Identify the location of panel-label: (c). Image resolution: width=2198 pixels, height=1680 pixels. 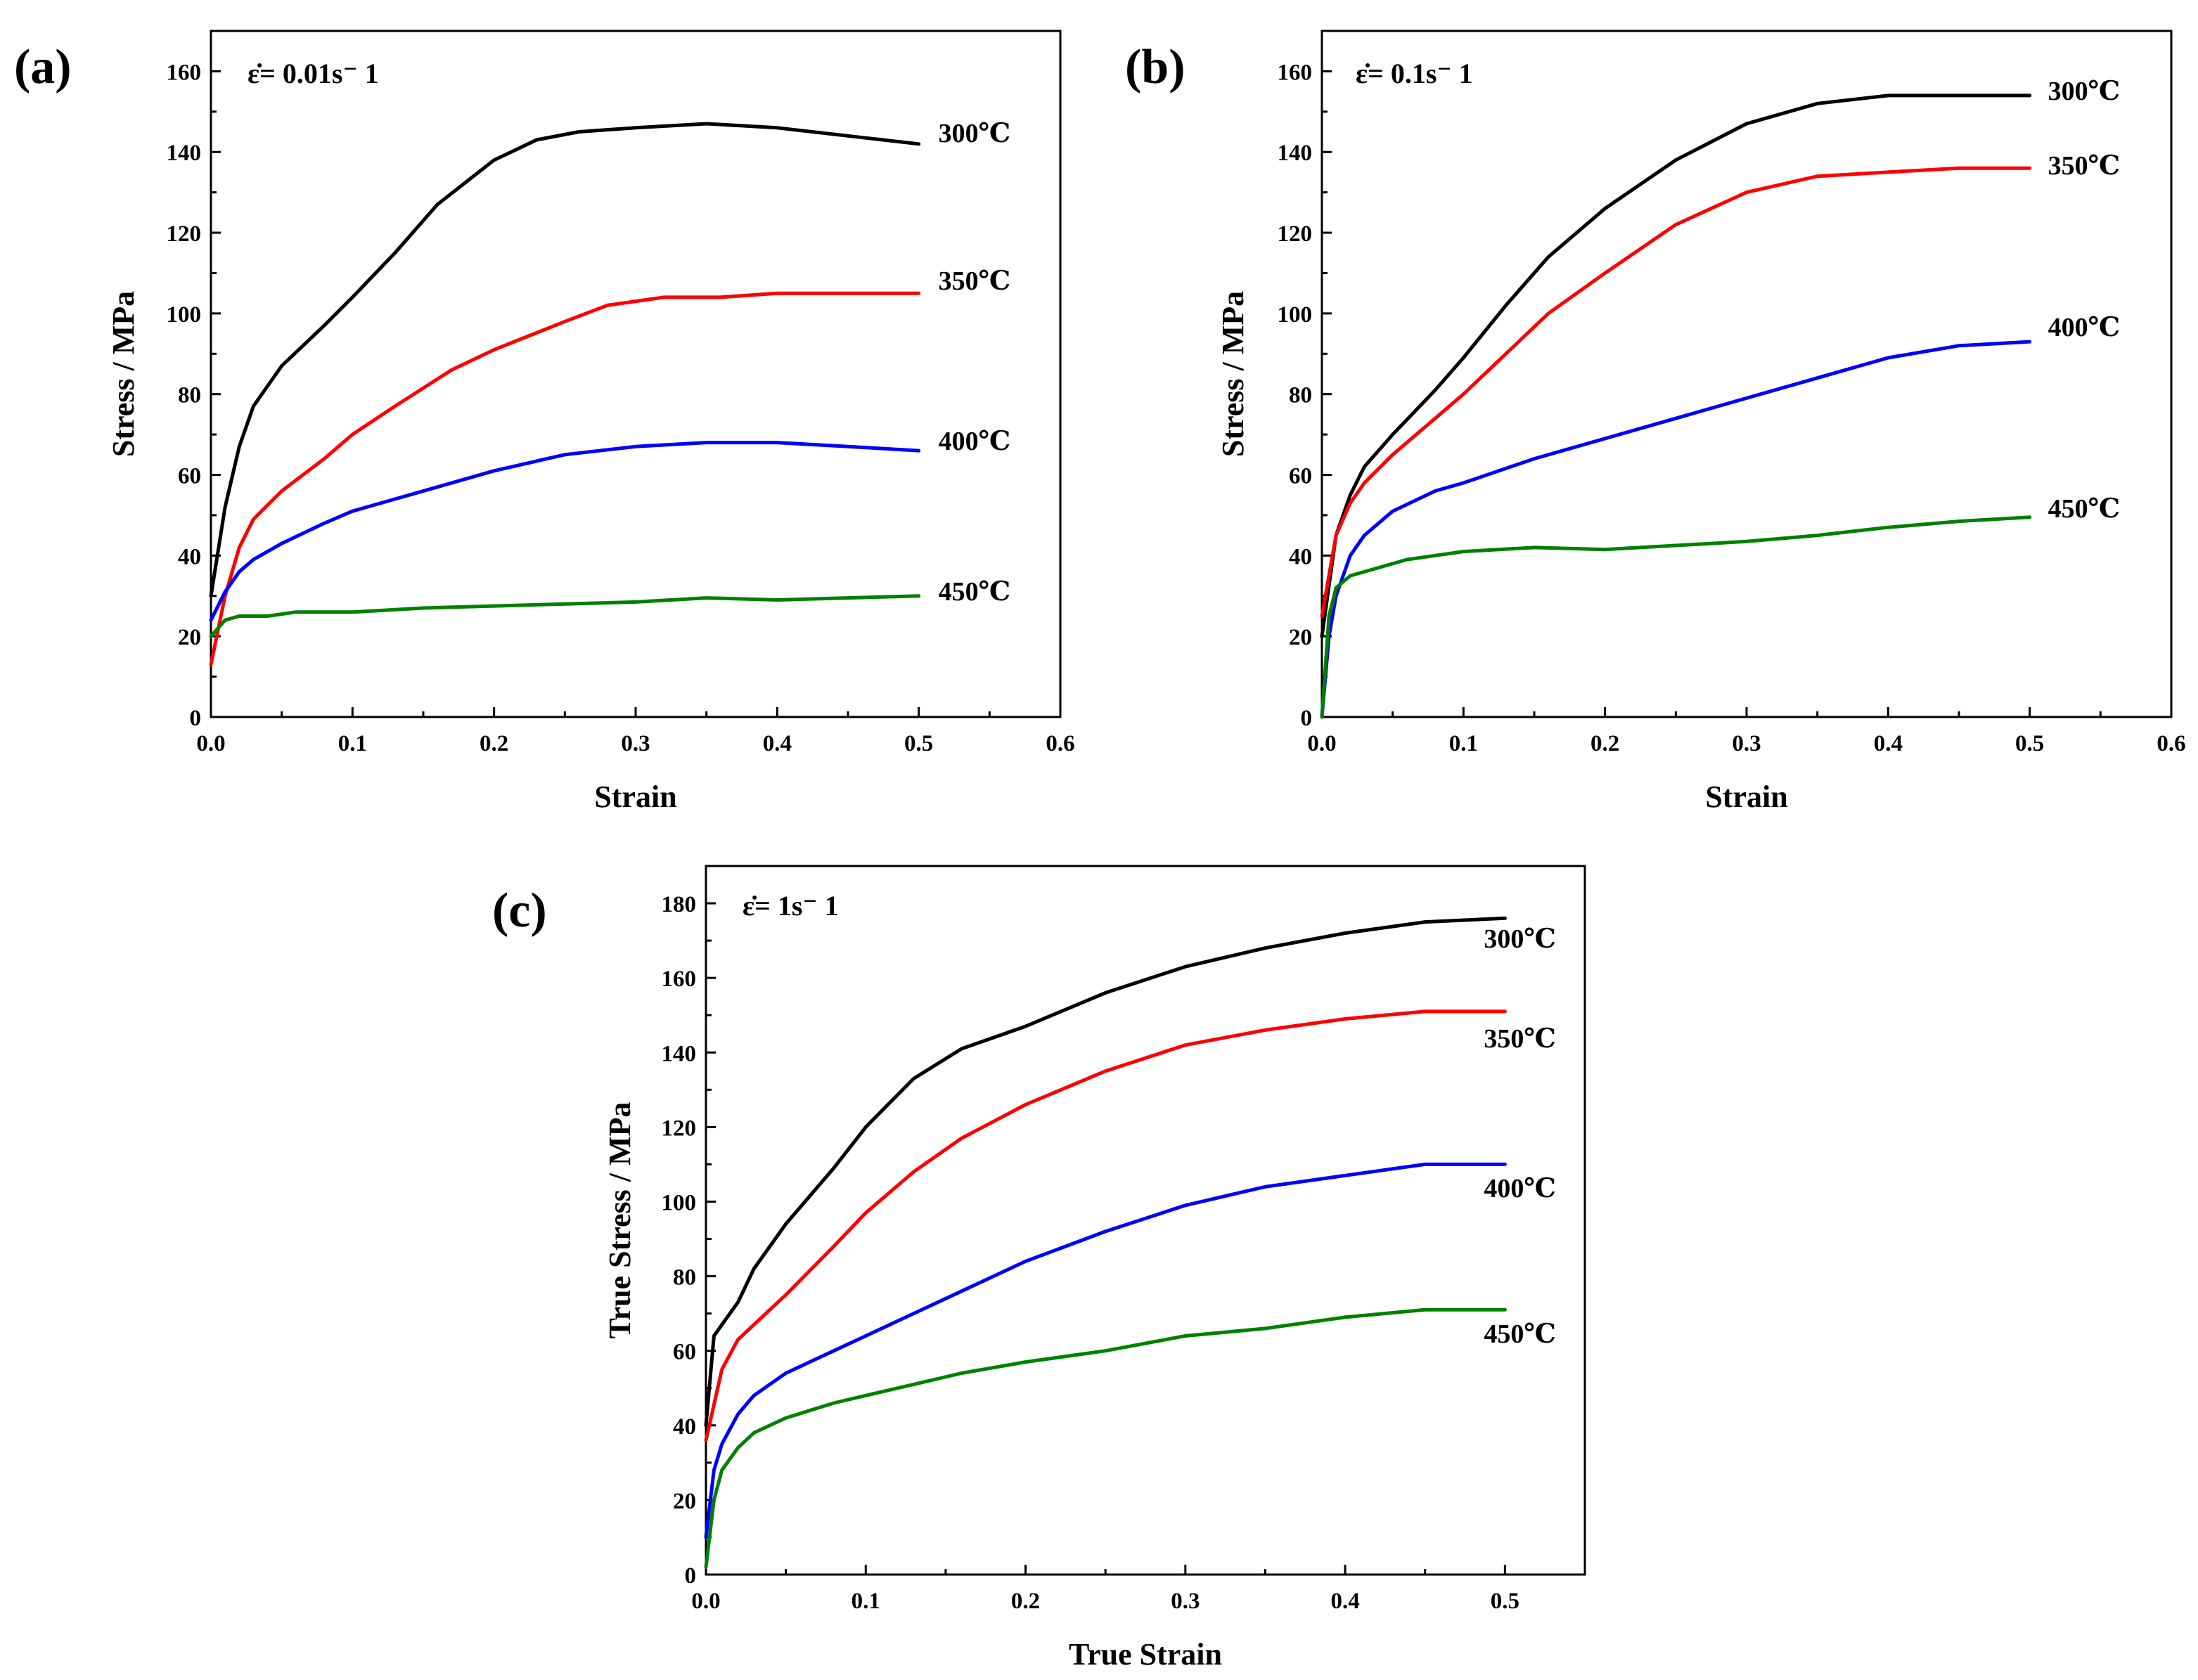
(519, 911).